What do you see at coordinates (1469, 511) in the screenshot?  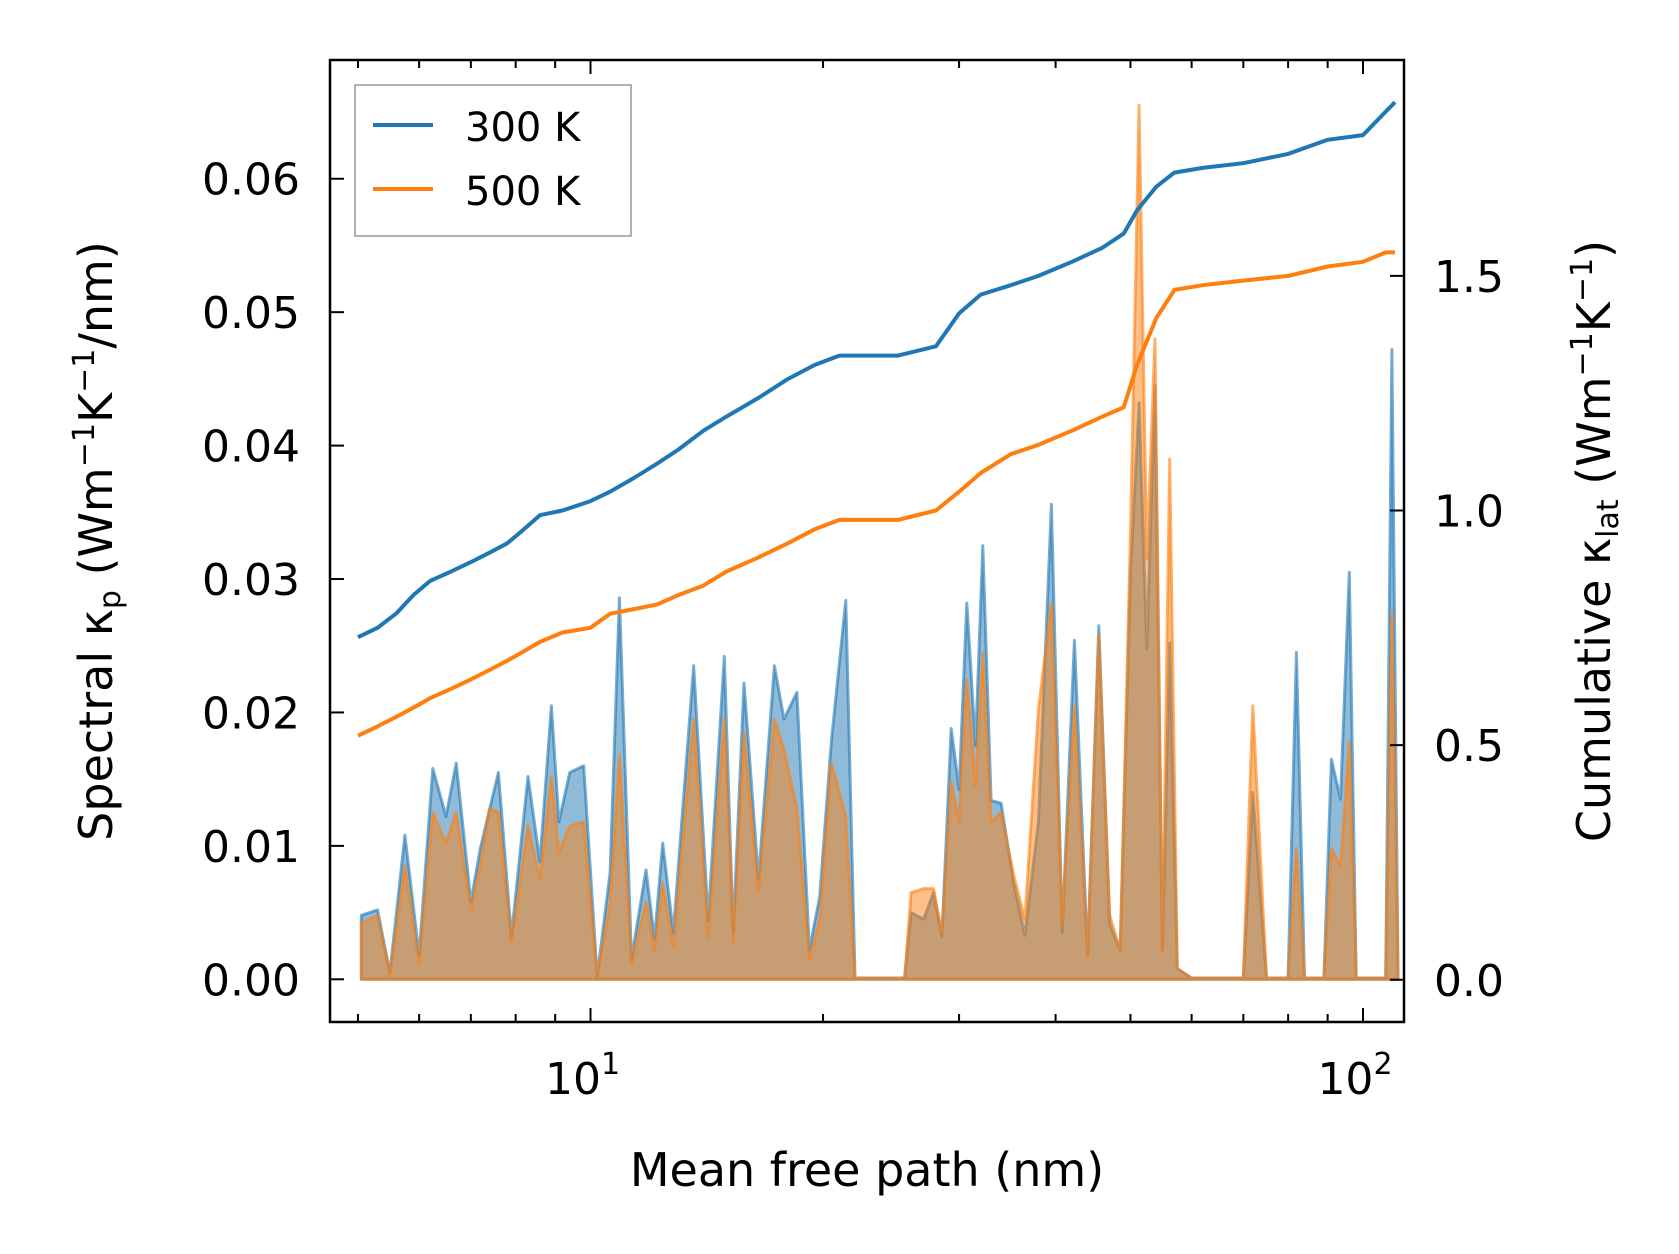 I see `y-right-tick-label: 1.0` at bounding box center [1469, 511].